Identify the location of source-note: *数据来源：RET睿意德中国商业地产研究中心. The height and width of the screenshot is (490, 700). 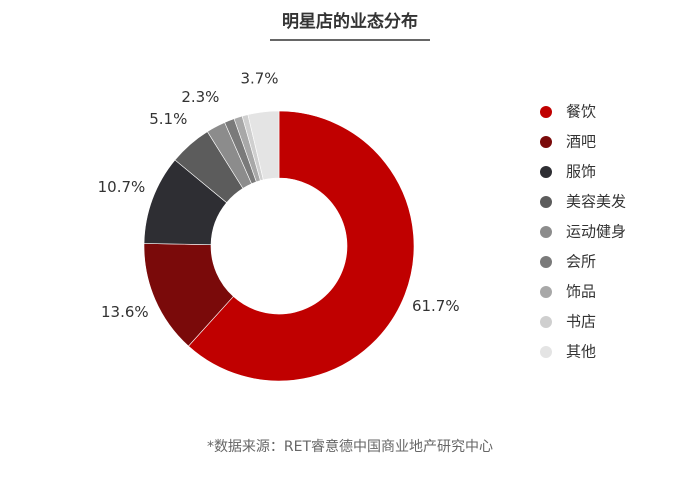
(350, 446).